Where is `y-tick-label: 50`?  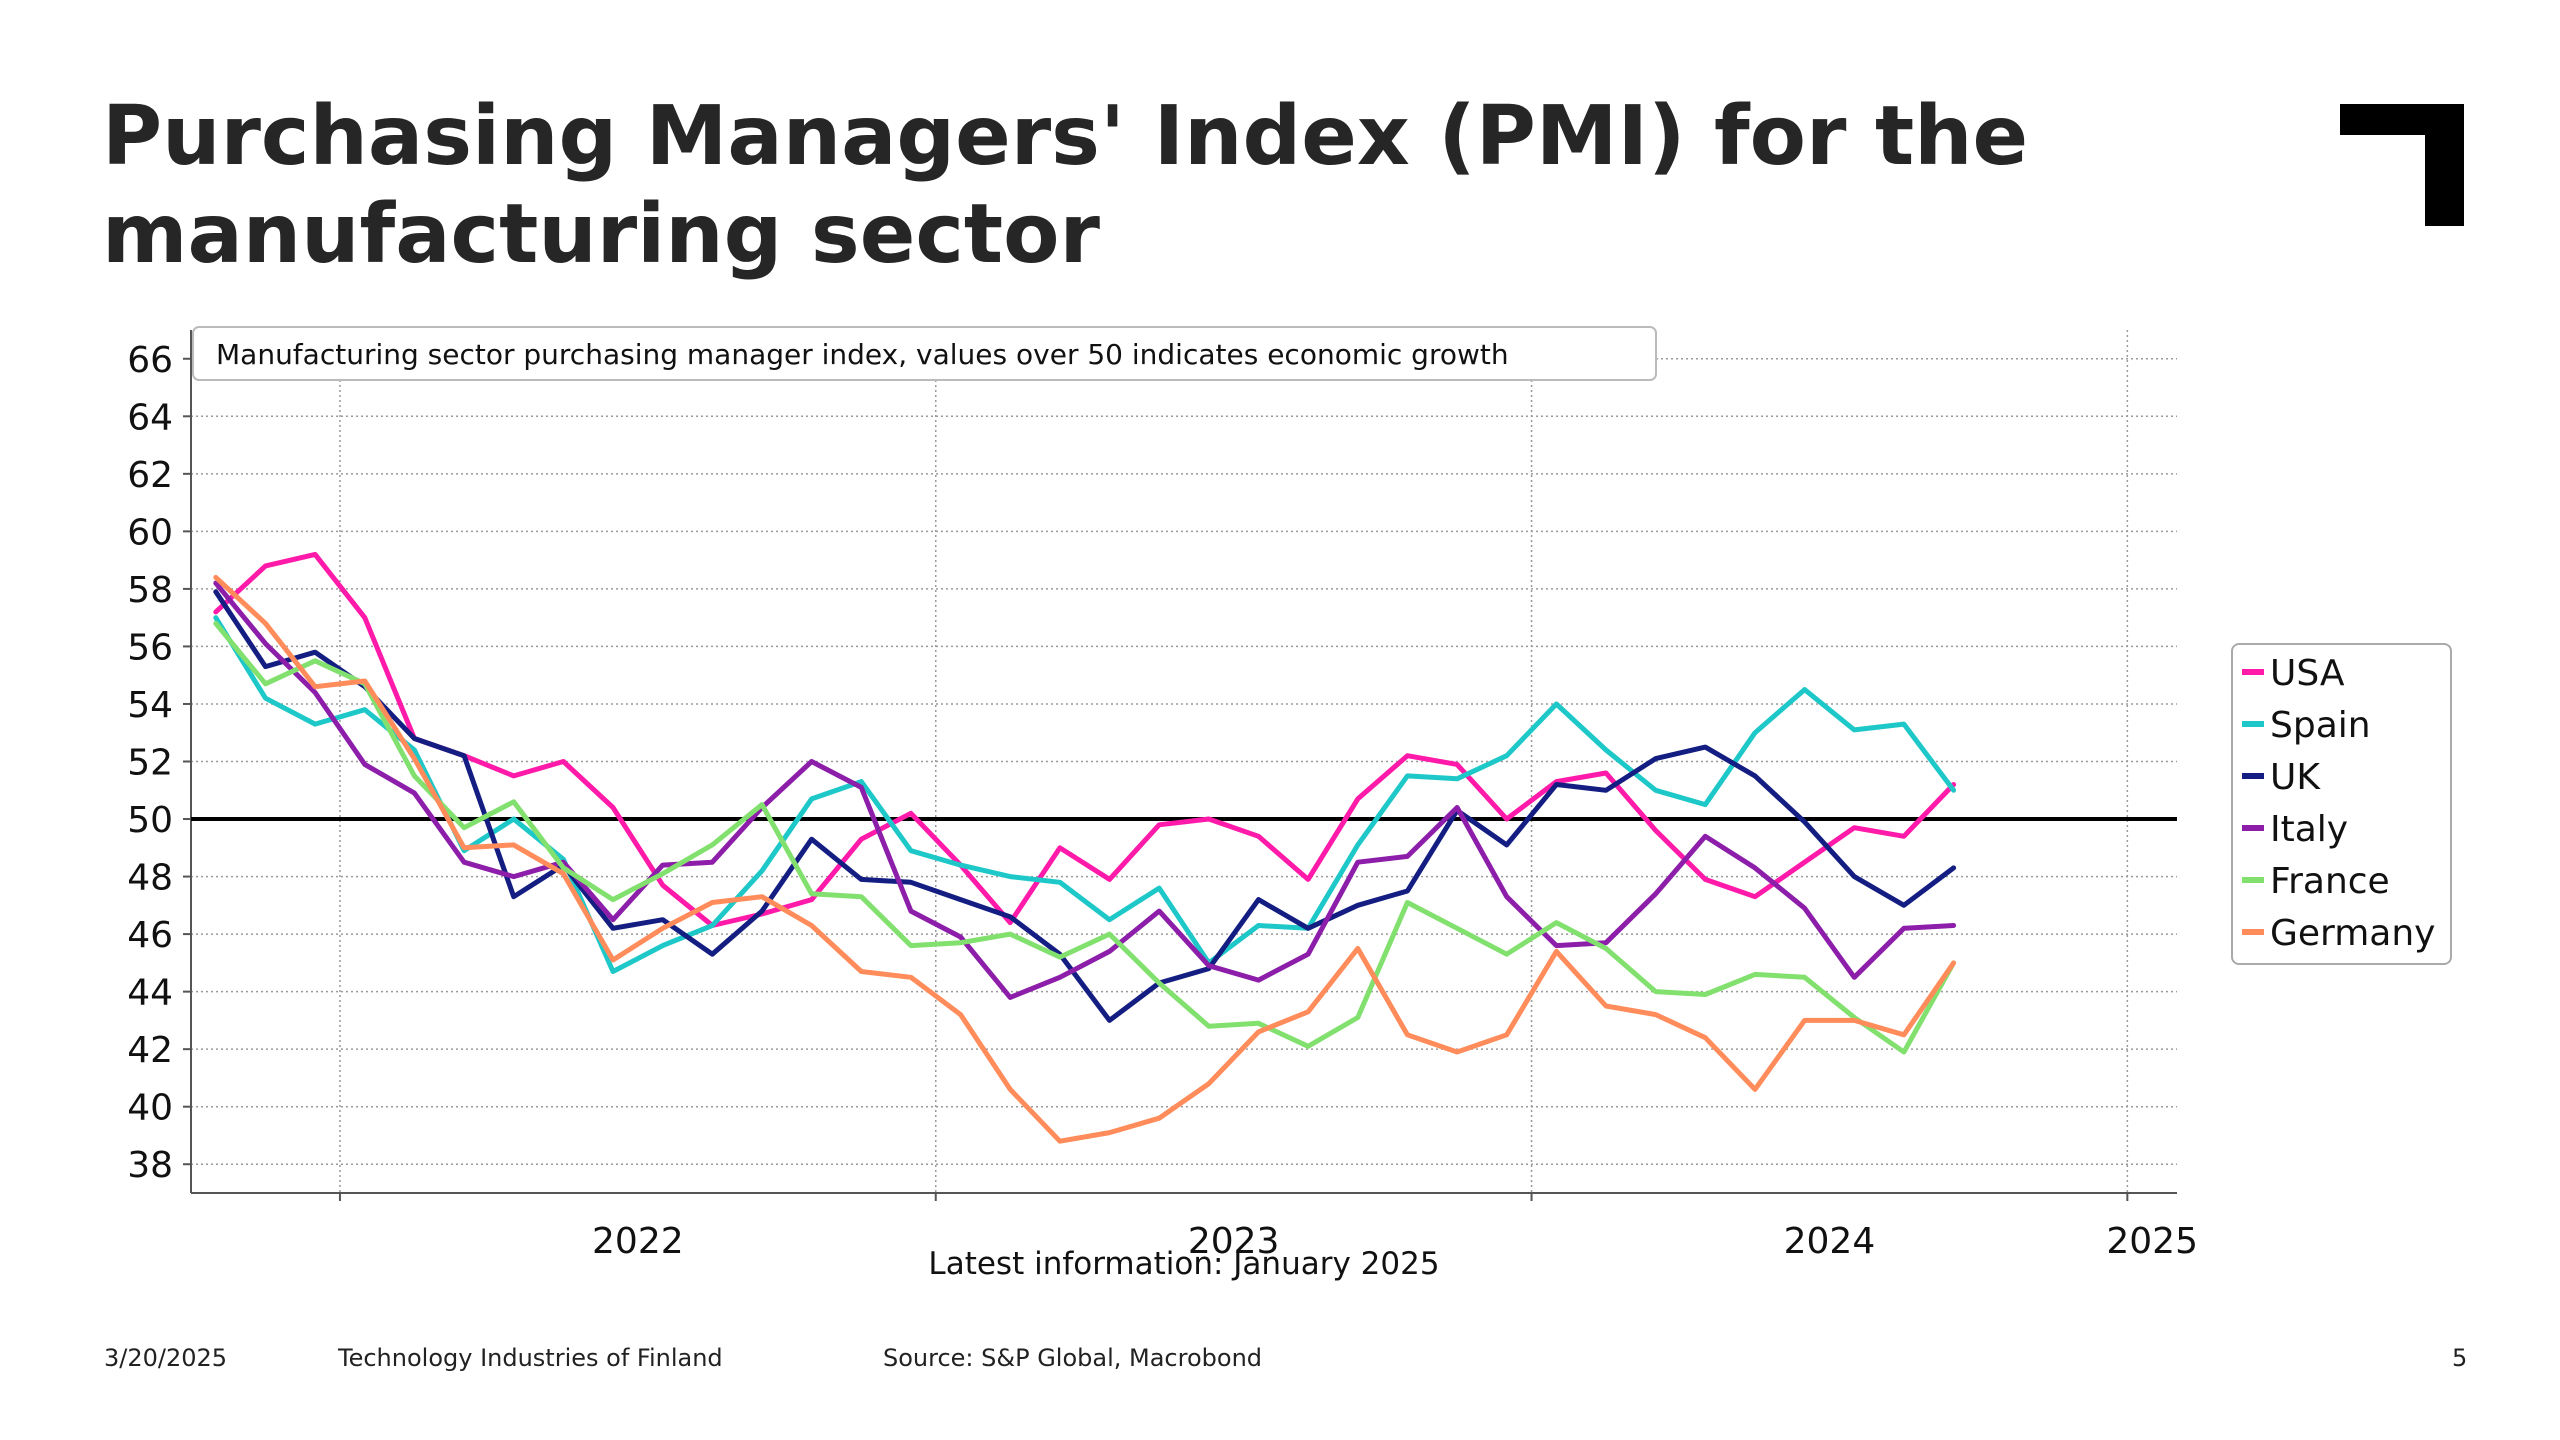 y-tick-label: 50 is located at coordinates (150, 820).